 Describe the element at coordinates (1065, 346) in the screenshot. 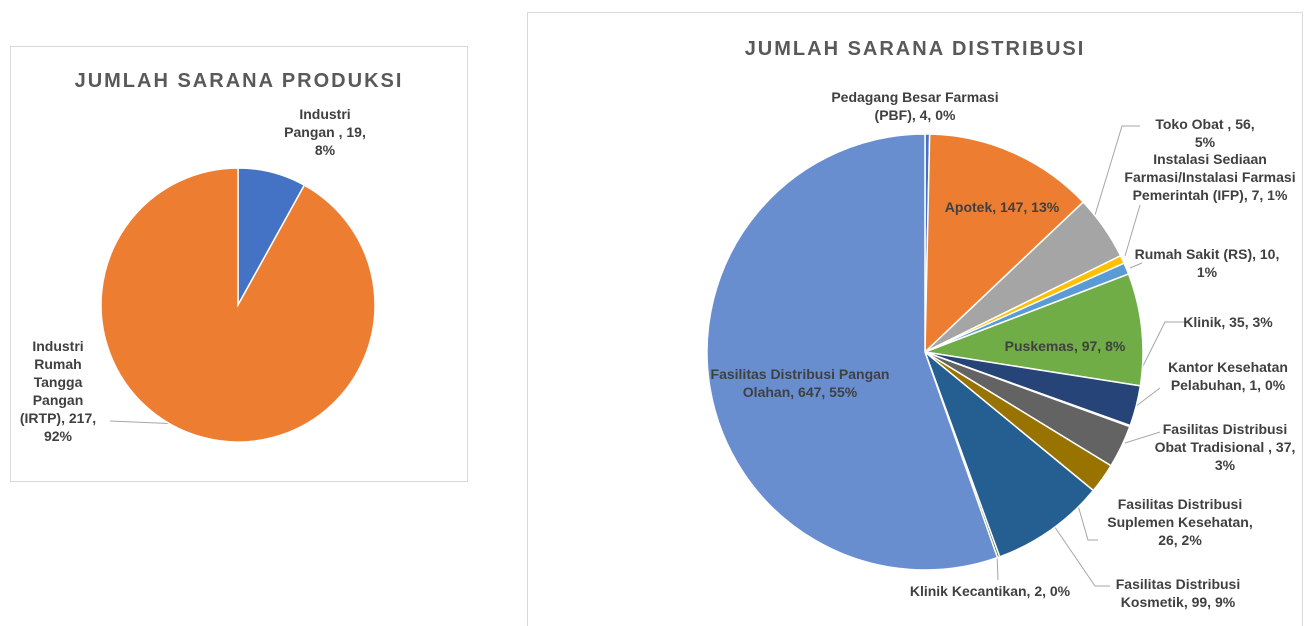

I see `data-label: Puskemas, 97, 8%` at that location.